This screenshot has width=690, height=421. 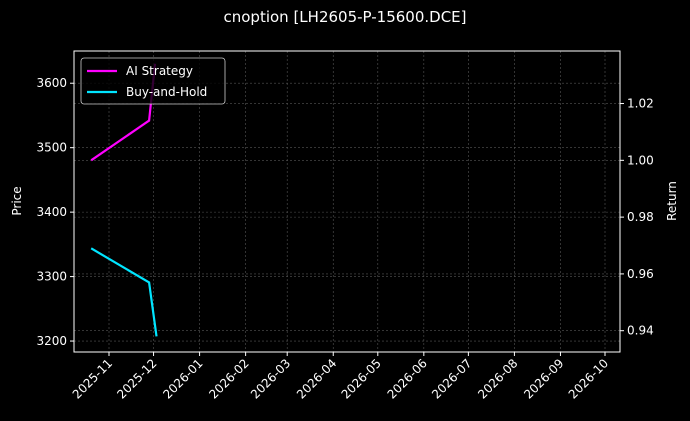 What do you see at coordinates (17, 200) in the screenshot?
I see `y-axis-label: Price` at bounding box center [17, 200].